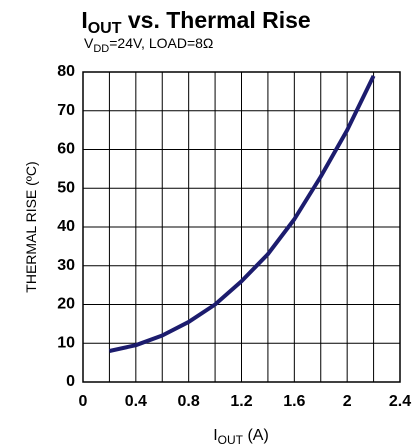 This screenshot has width=417, height=448. Describe the element at coordinates (83, 401) in the screenshot. I see `x-tick-label: 0` at that location.